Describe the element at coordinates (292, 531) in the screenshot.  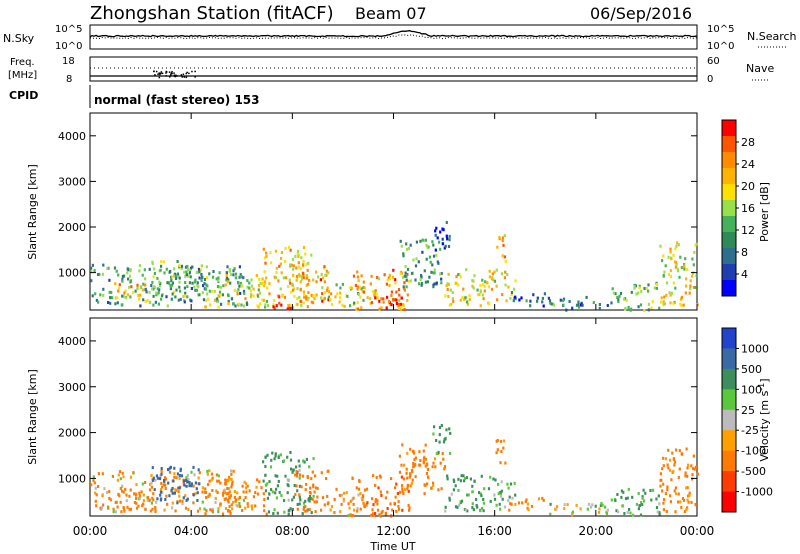
I see `x-tick-label: 08:00` at that location.